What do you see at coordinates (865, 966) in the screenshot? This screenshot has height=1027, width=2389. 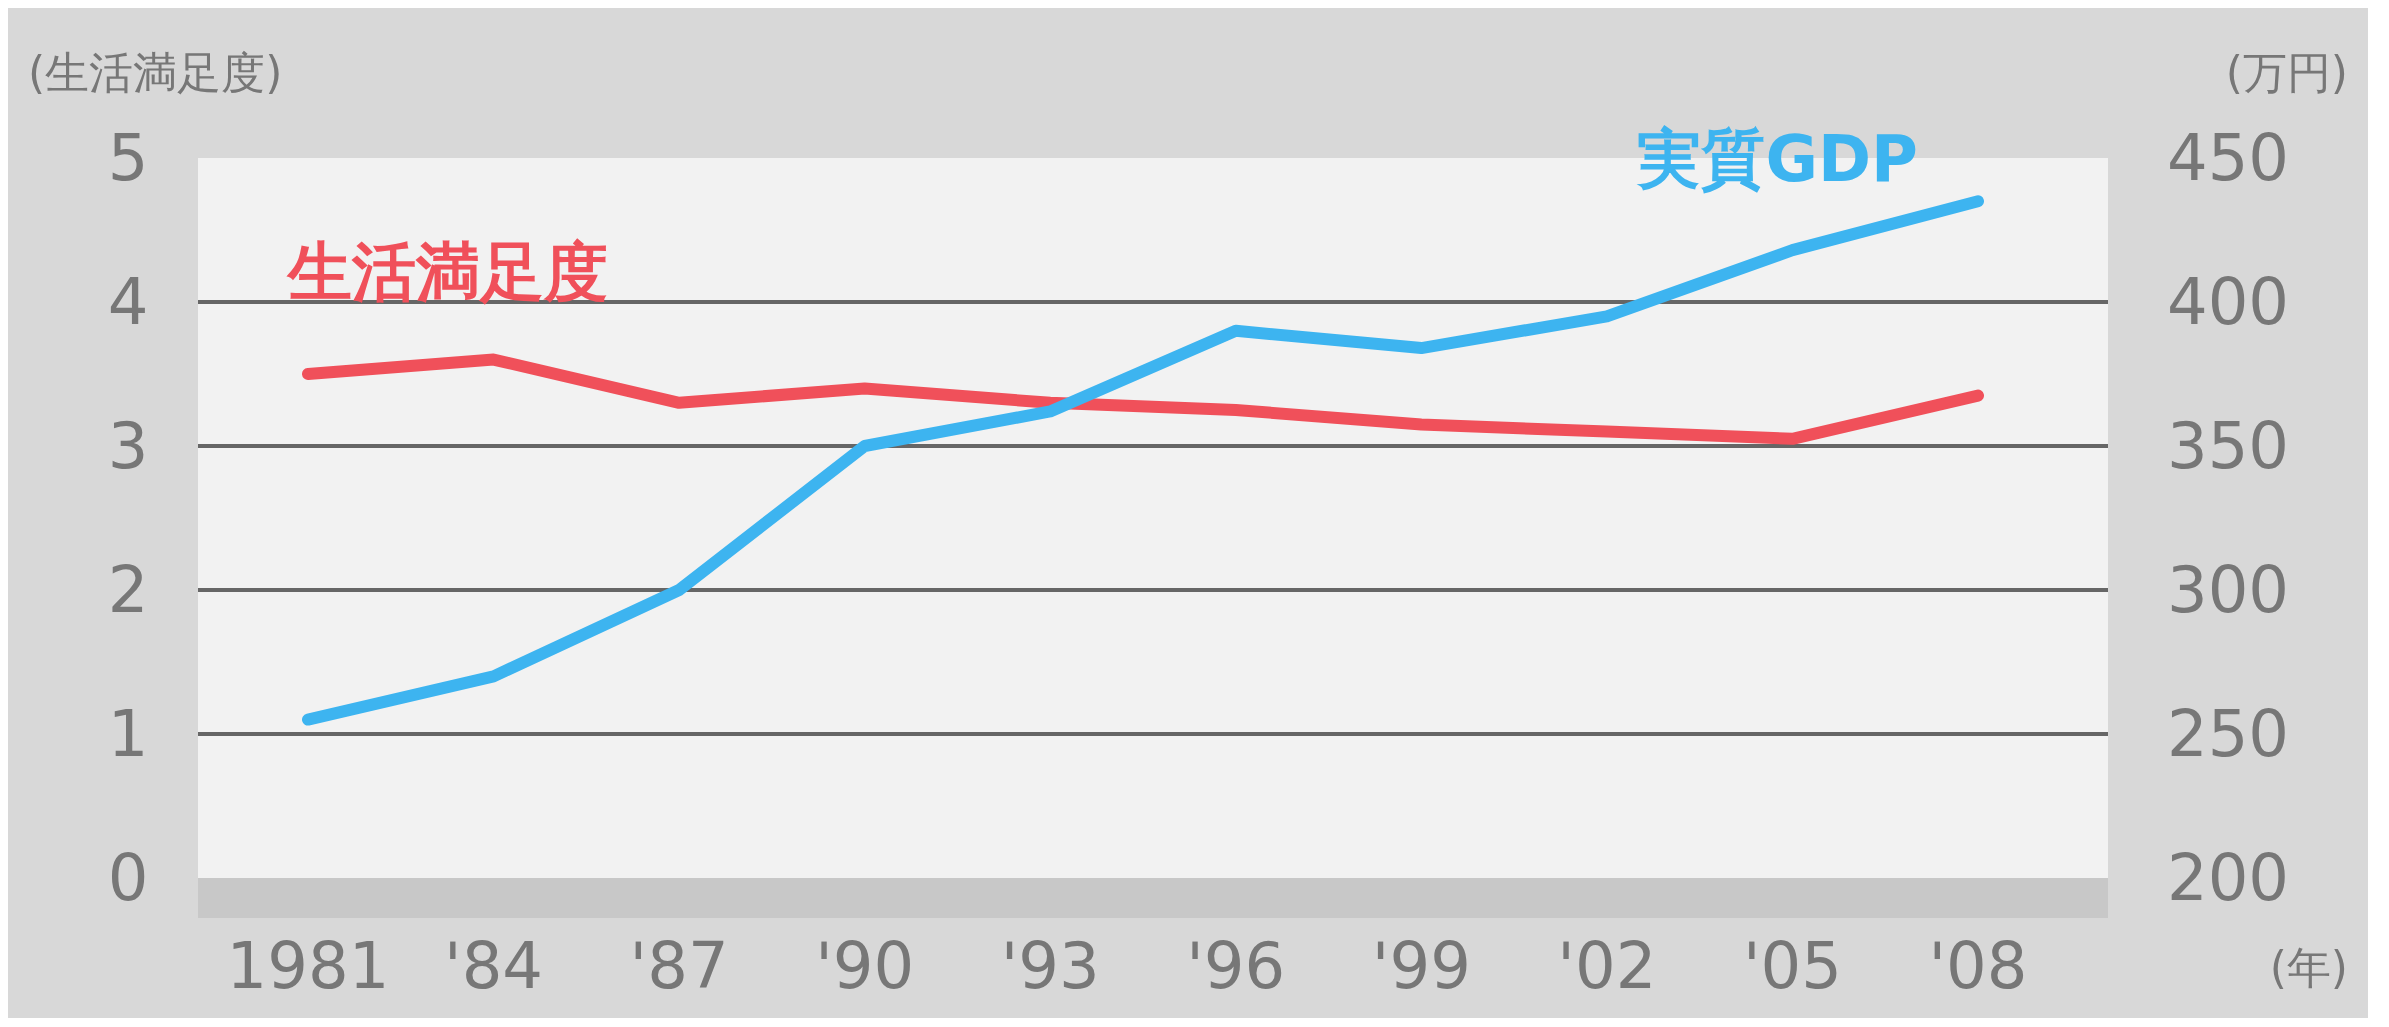 I see `x-tick-label: '90` at bounding box center [865, 966].